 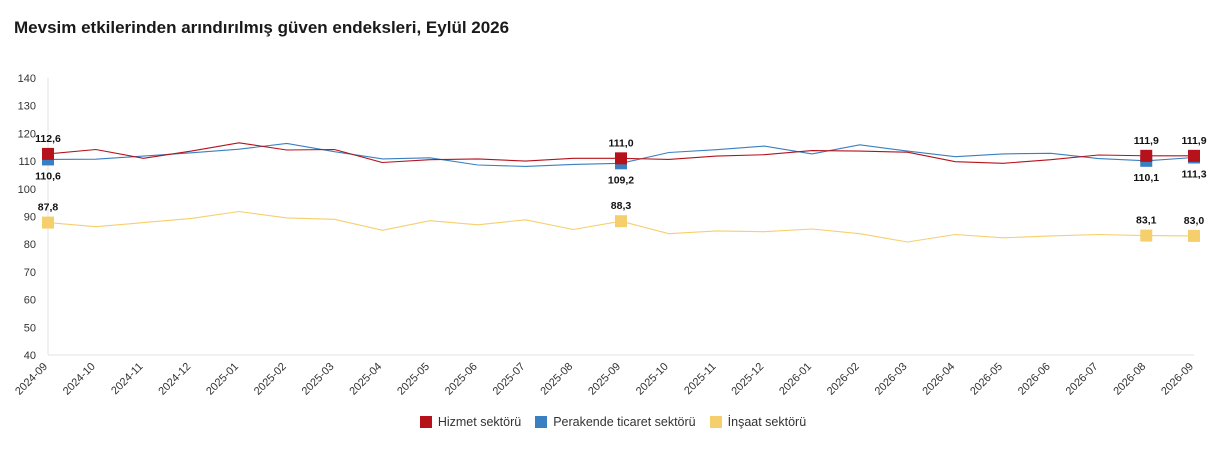 What do you see at coordinates (30, 356) in the screenshot?
I see `y-tick-label: 40` at bounding box center [30, 356].